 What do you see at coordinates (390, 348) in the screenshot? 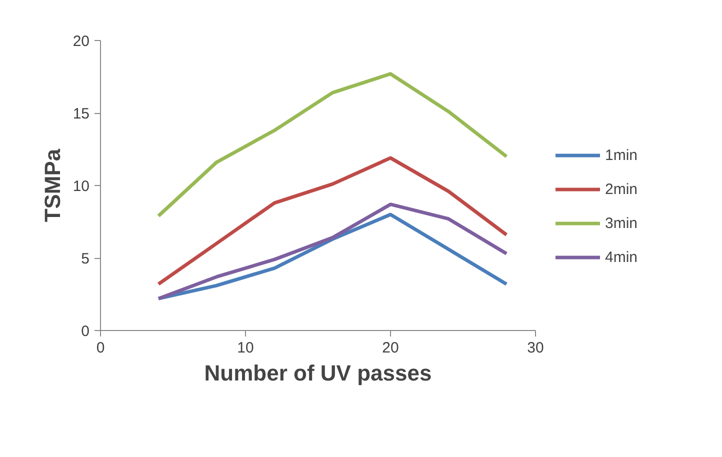
I see `x-tick-label: 20` at bounding box center [390, 348].